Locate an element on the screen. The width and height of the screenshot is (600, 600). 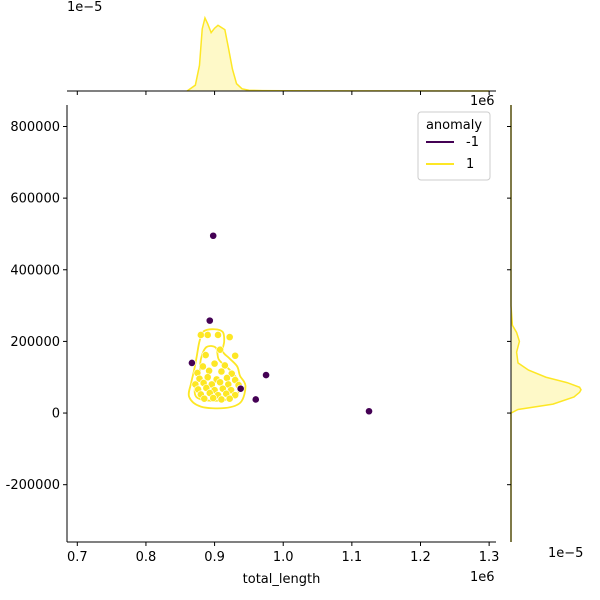
right-marginal-fill is located at coordinates (546, 323).